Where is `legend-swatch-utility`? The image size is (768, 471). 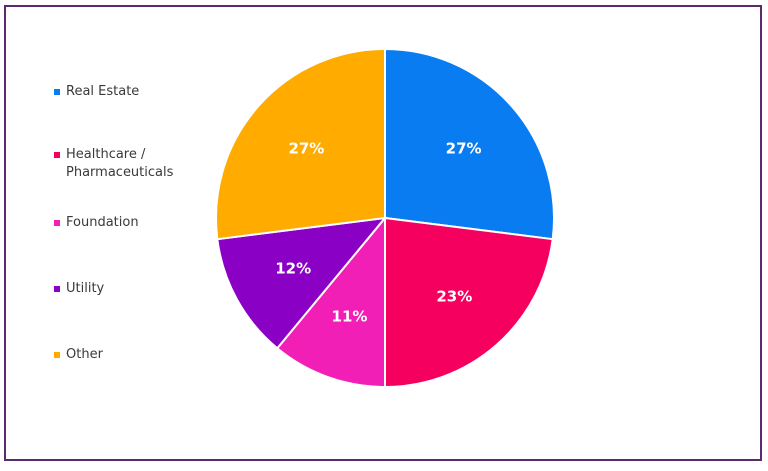
legend-swatch-utility is located at coordinates (57, 289).